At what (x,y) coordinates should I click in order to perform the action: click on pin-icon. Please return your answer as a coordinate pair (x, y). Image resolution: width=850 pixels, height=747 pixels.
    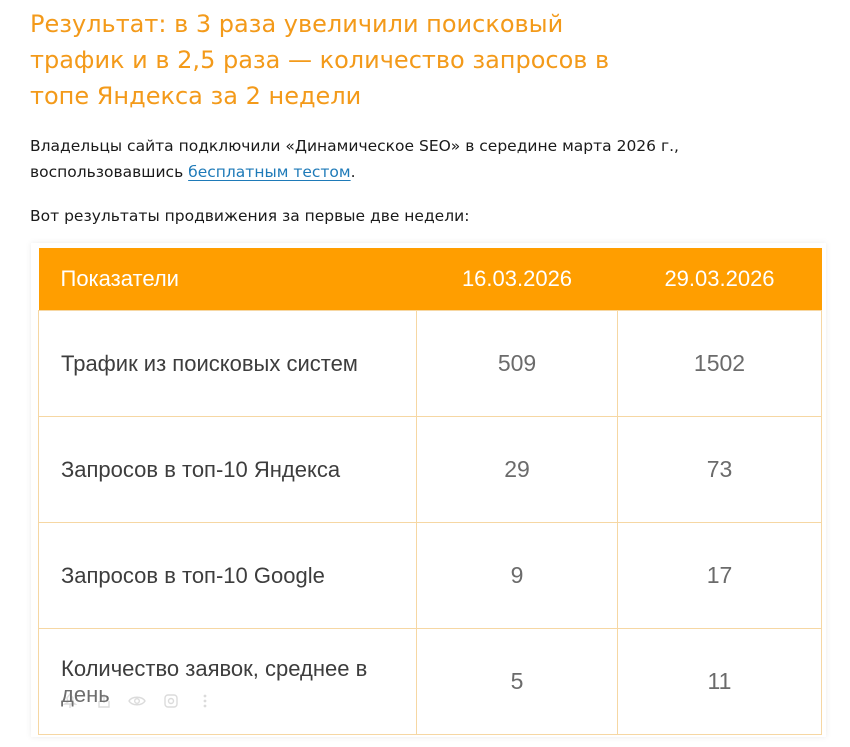
    Looking at the image, I should click on (70, 701).